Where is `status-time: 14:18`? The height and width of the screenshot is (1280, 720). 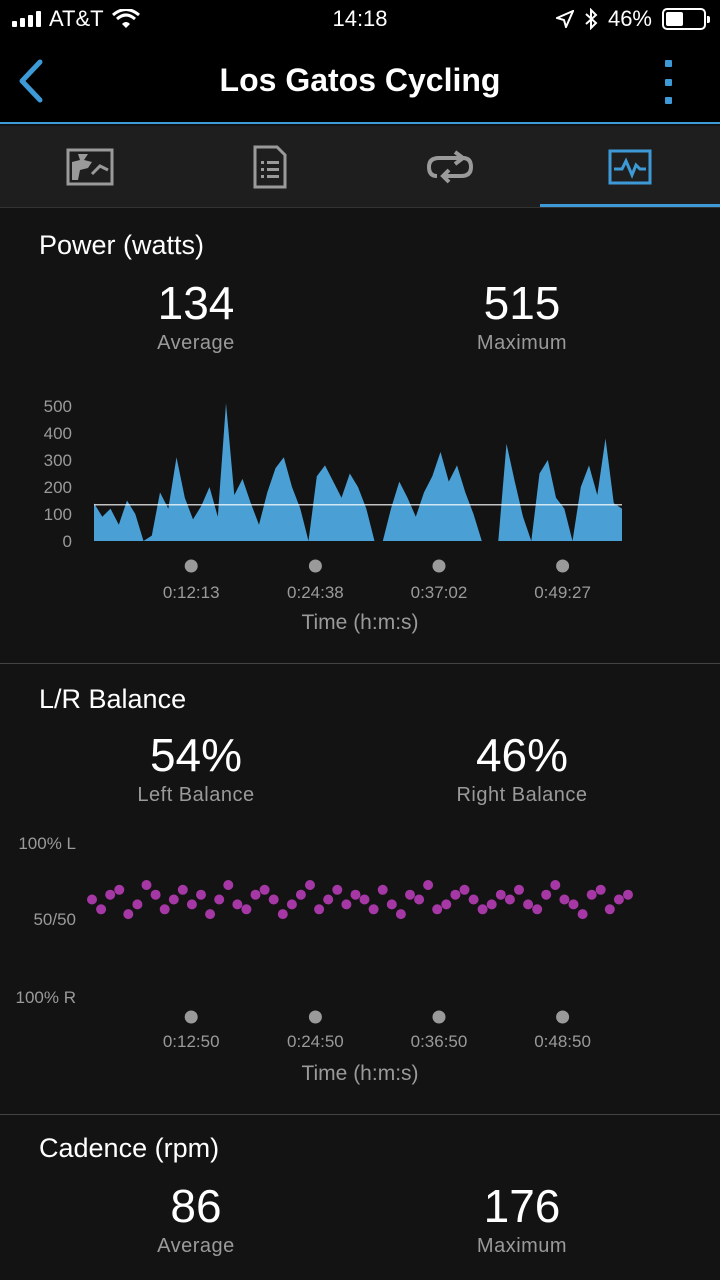
status-time: 14:18 is located at coordinates (360, 18).